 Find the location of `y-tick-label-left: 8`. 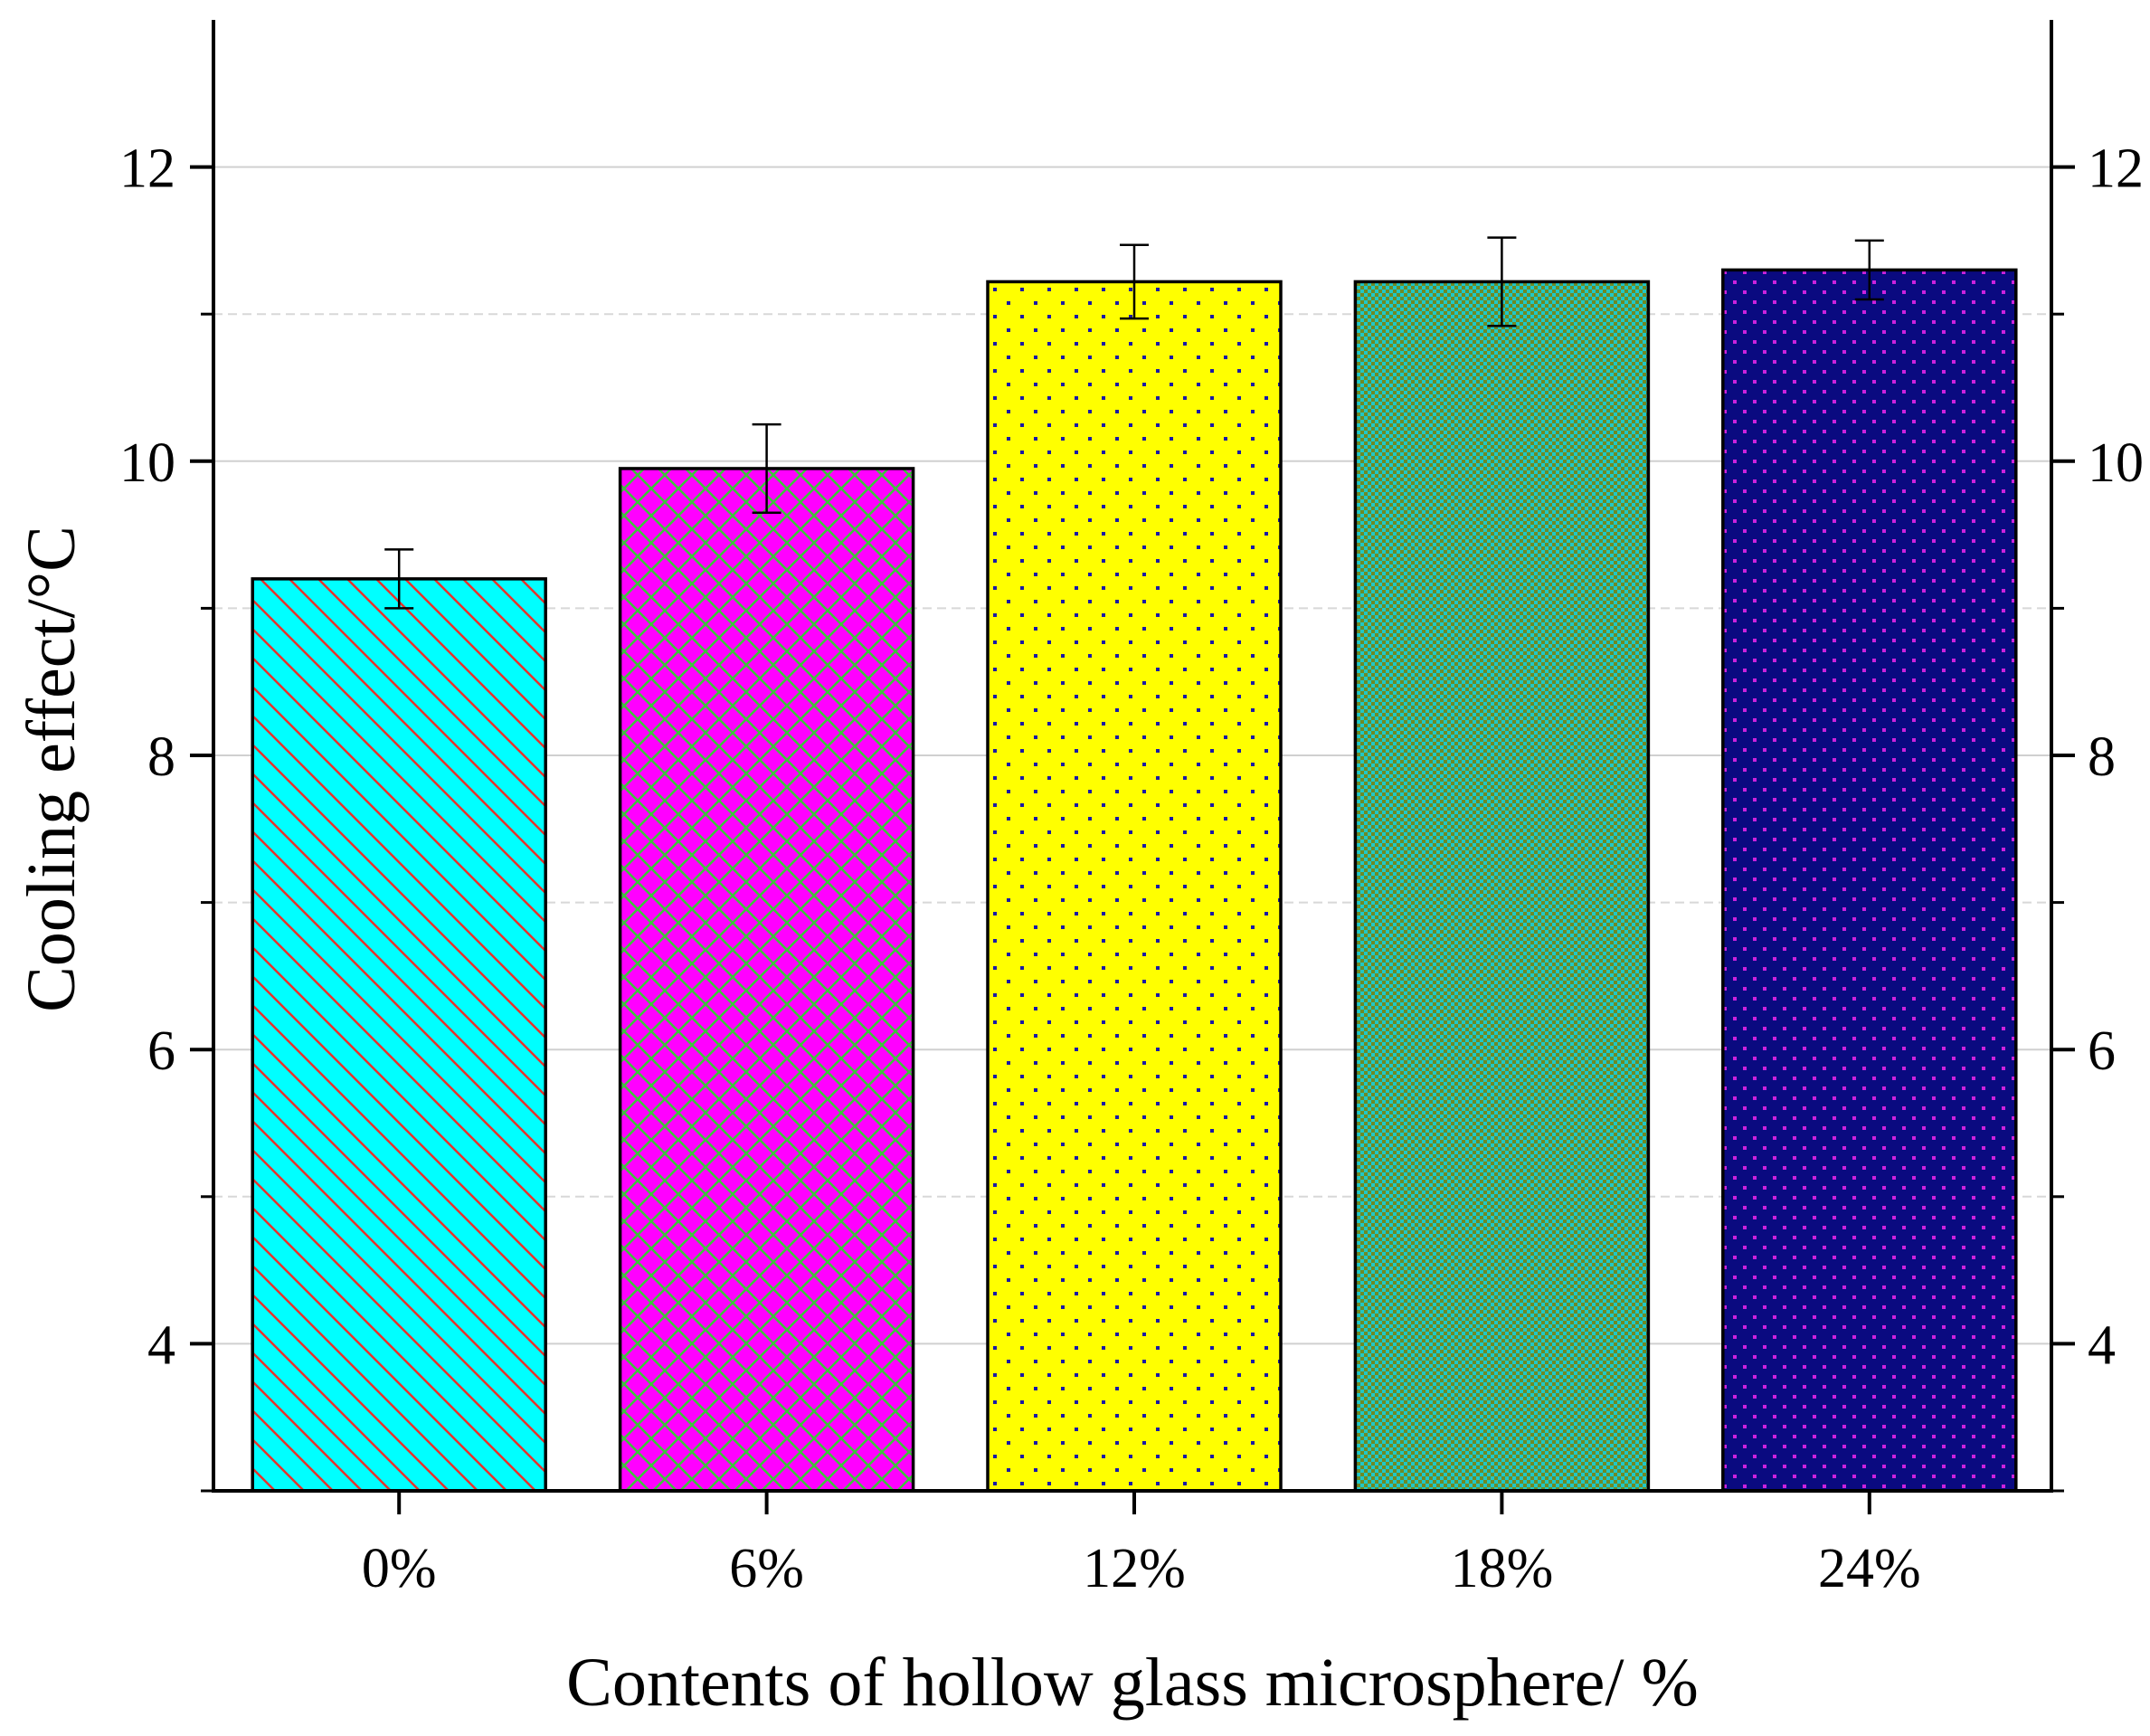

y-tick-label-left: 8 is located at coordinates (161, 757).